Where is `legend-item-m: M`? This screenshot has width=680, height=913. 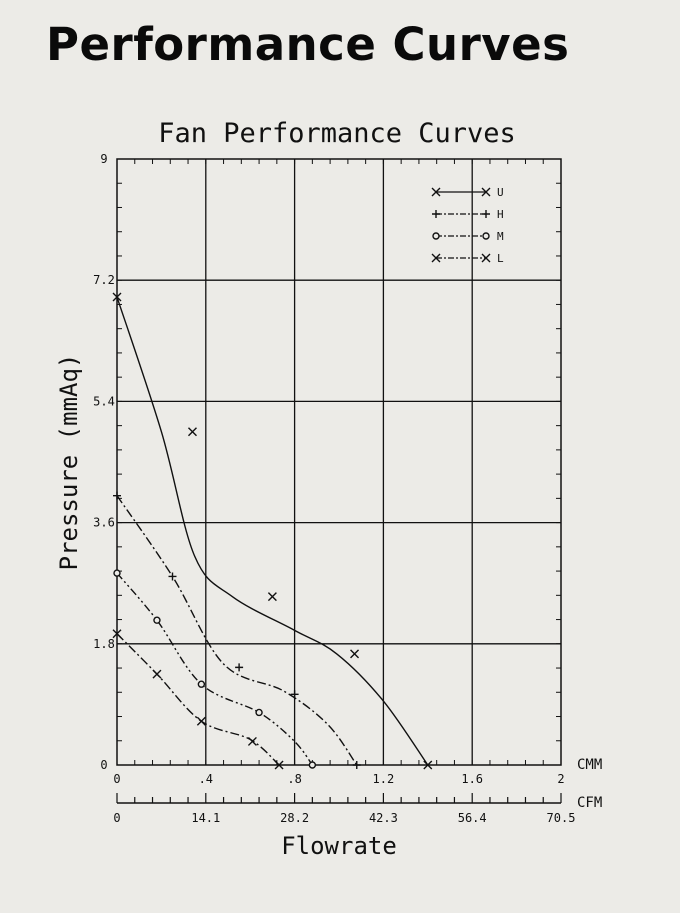 legend-item-m: M is located at coordinates (468, 236).